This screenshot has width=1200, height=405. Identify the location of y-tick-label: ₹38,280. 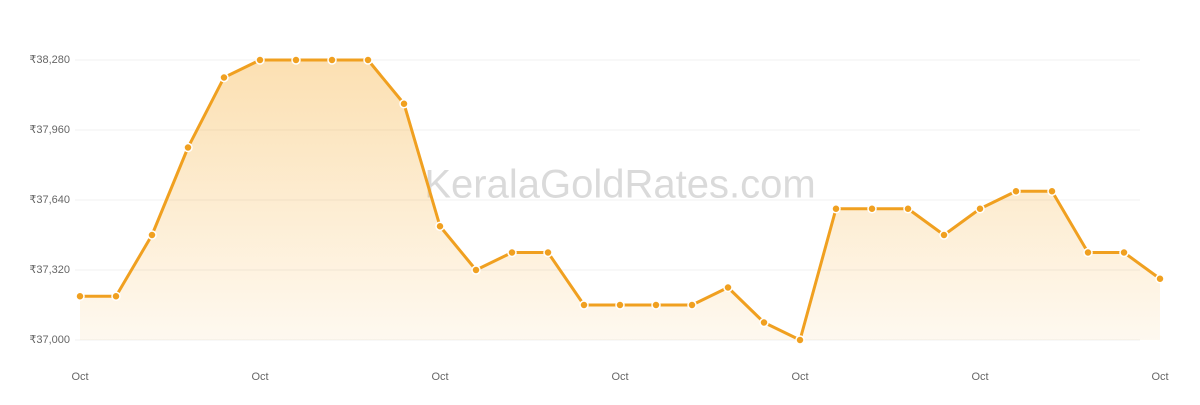
(49, 60).